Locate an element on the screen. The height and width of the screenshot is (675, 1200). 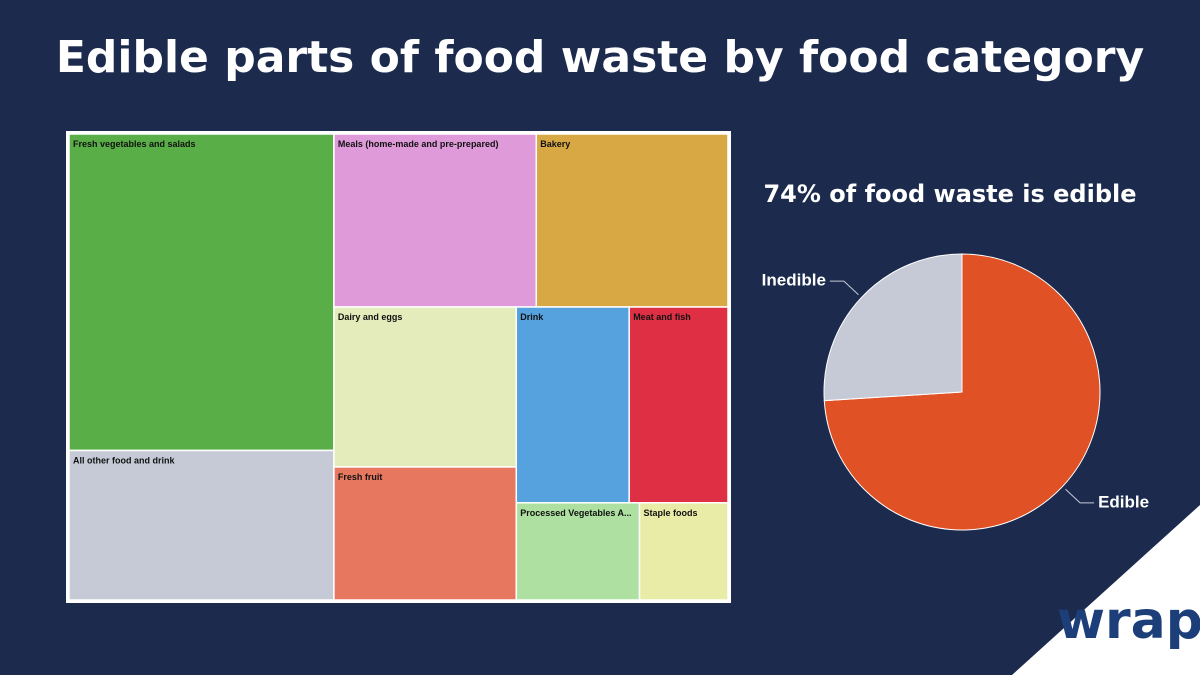
tile-label: Meat and fish is located at coordinates (662, 317).